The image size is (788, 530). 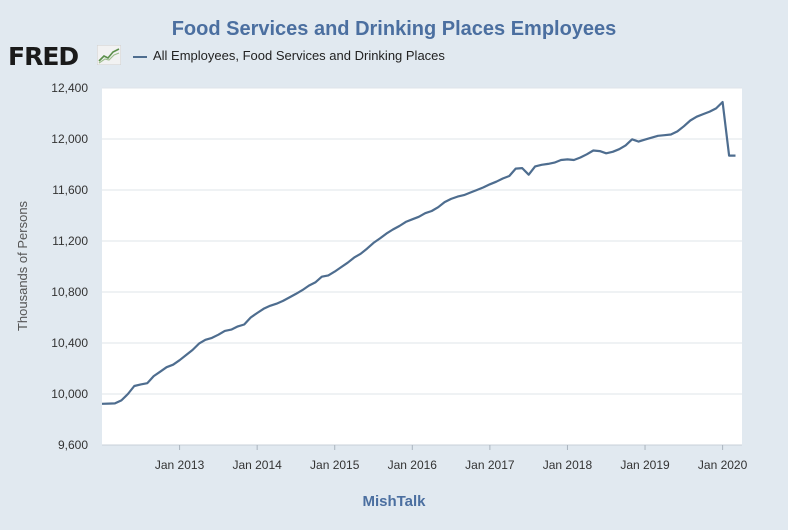 I want to click on x-tick-label: Jan 2020, so click(x=723, y=465).